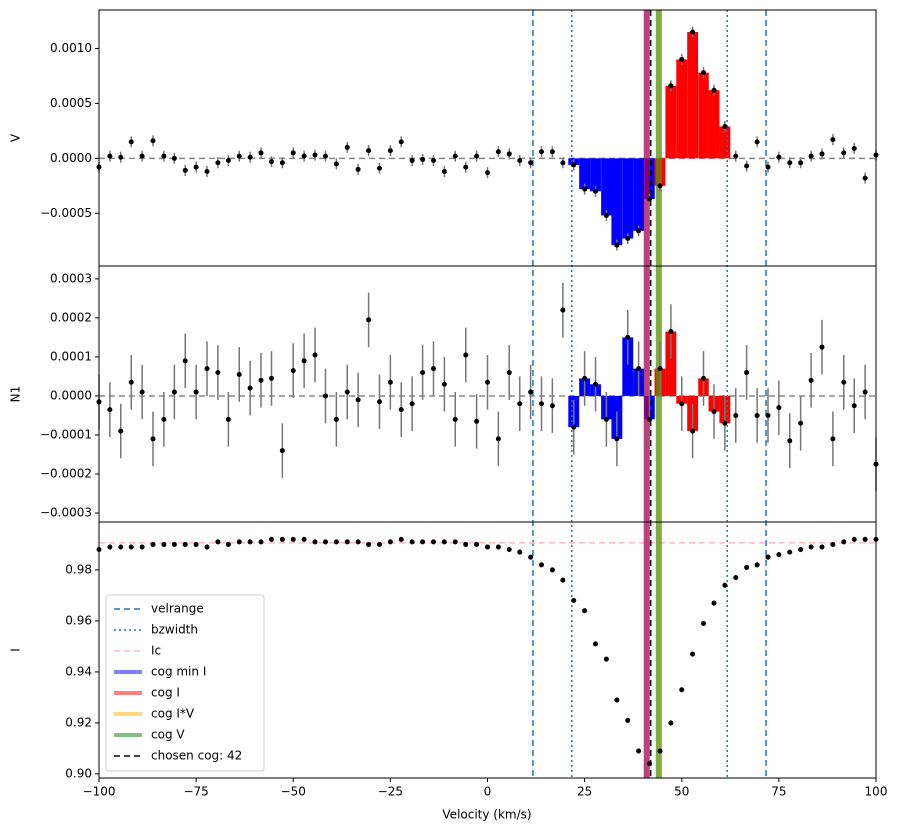 The width and height of the screenshot is (897, 833). What do you see at coordinates (16, 137) in the screenshot?
I see `y-axis-label: V` at bounding box center [16, 137].